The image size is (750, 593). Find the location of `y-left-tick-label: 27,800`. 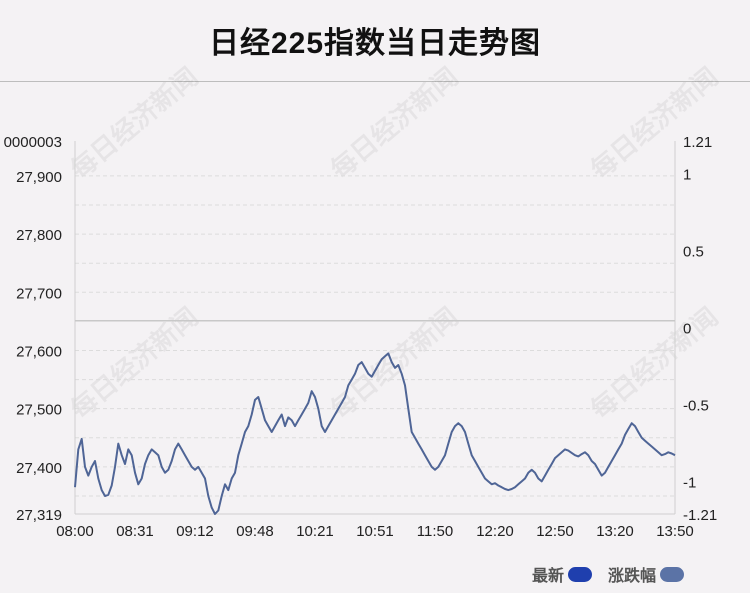

y-left-tick-label: 27,800 is located at coordinates (39, 235).